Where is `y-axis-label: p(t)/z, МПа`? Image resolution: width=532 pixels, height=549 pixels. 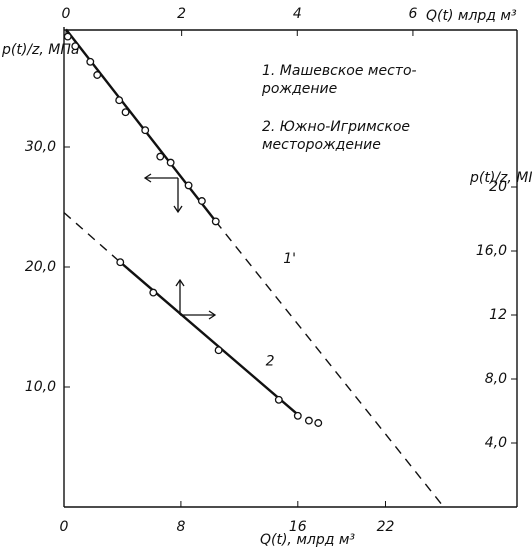 y-axis-label: p(t)/z, МПа is located at coordinates (40, 50).